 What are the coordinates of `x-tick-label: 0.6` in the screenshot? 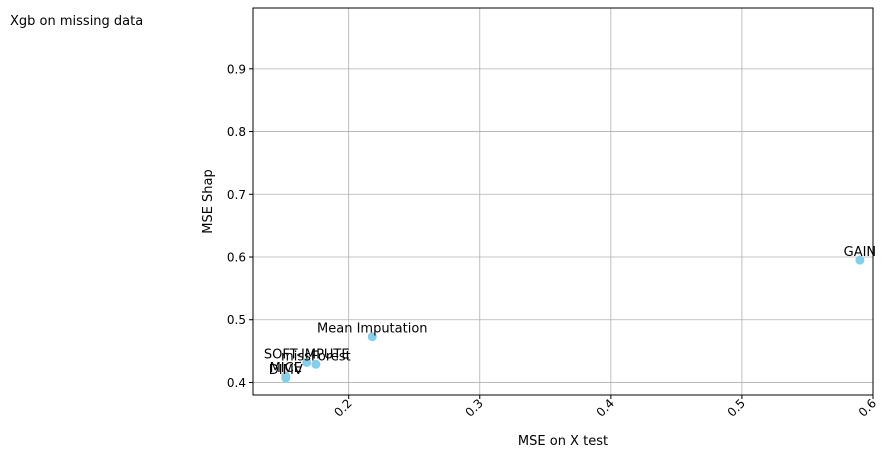 It's located at (867, 407).